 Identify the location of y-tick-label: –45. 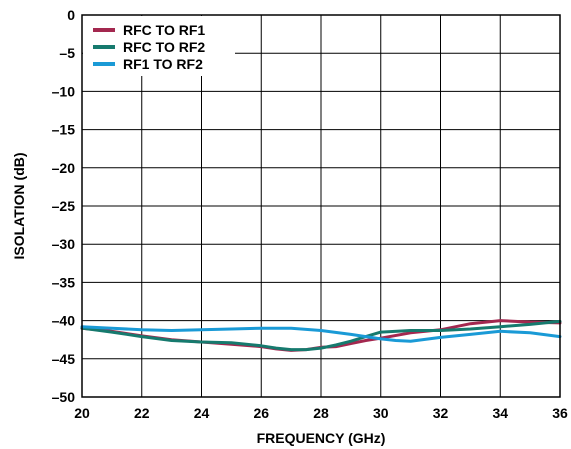
(64, 359).